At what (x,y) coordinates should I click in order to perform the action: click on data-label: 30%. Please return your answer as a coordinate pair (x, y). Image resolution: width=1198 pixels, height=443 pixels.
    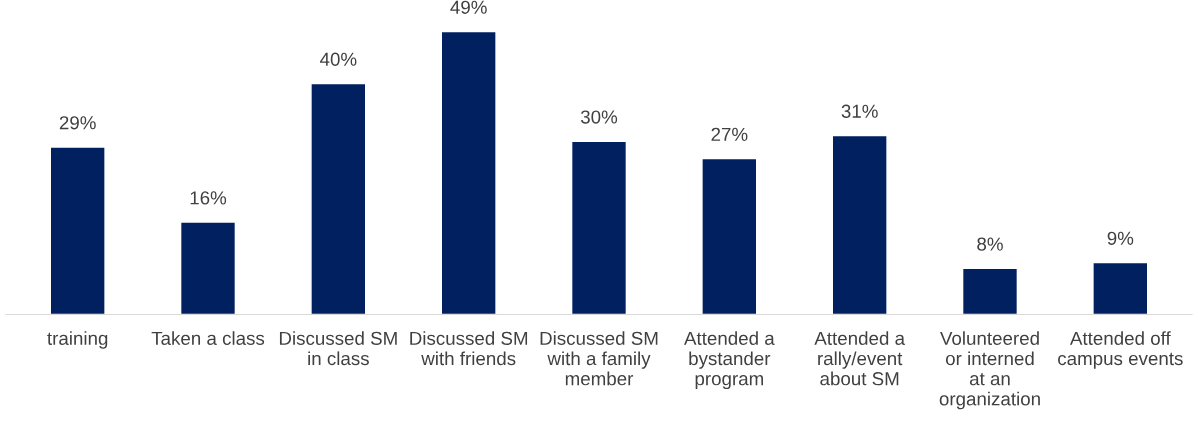
    Looking at the image, I should click on (599, 117).